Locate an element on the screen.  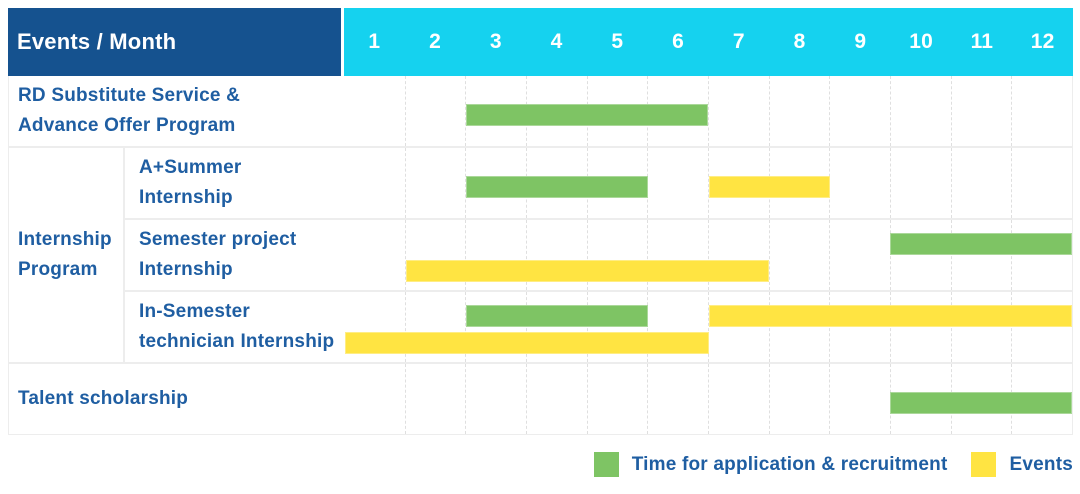
legend-label-application-recruitment: Time for application & recruitment is located at coordinates (789, 464).